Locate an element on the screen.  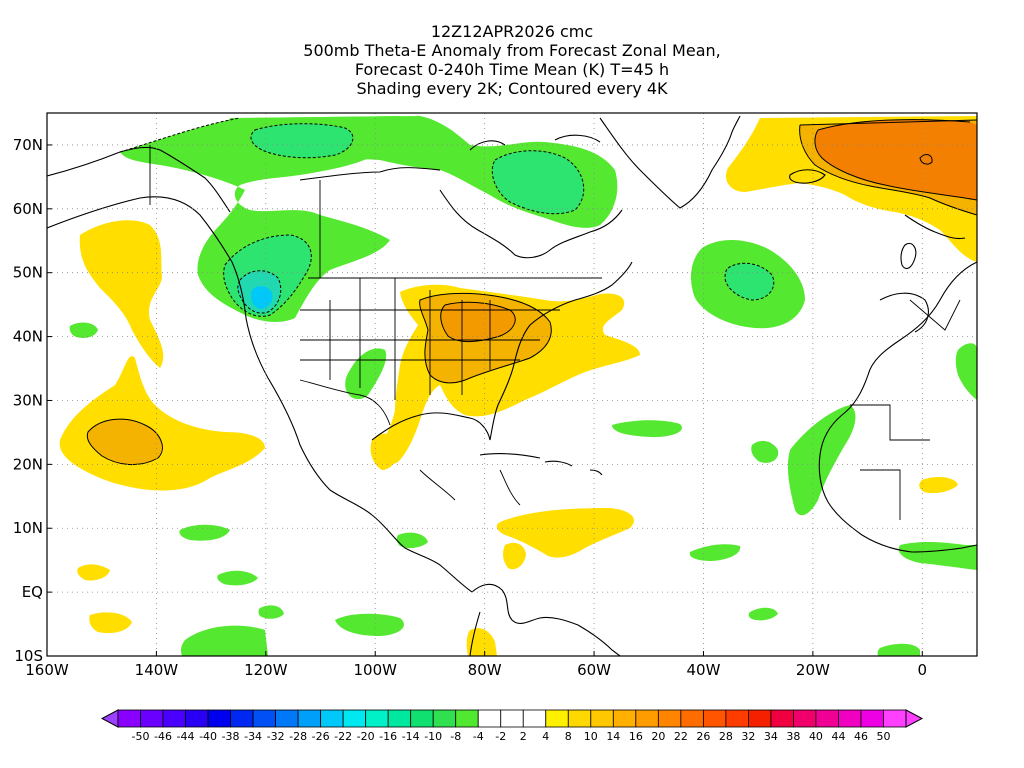
colorbar-label: 38 is located at coordinates (793, 736).